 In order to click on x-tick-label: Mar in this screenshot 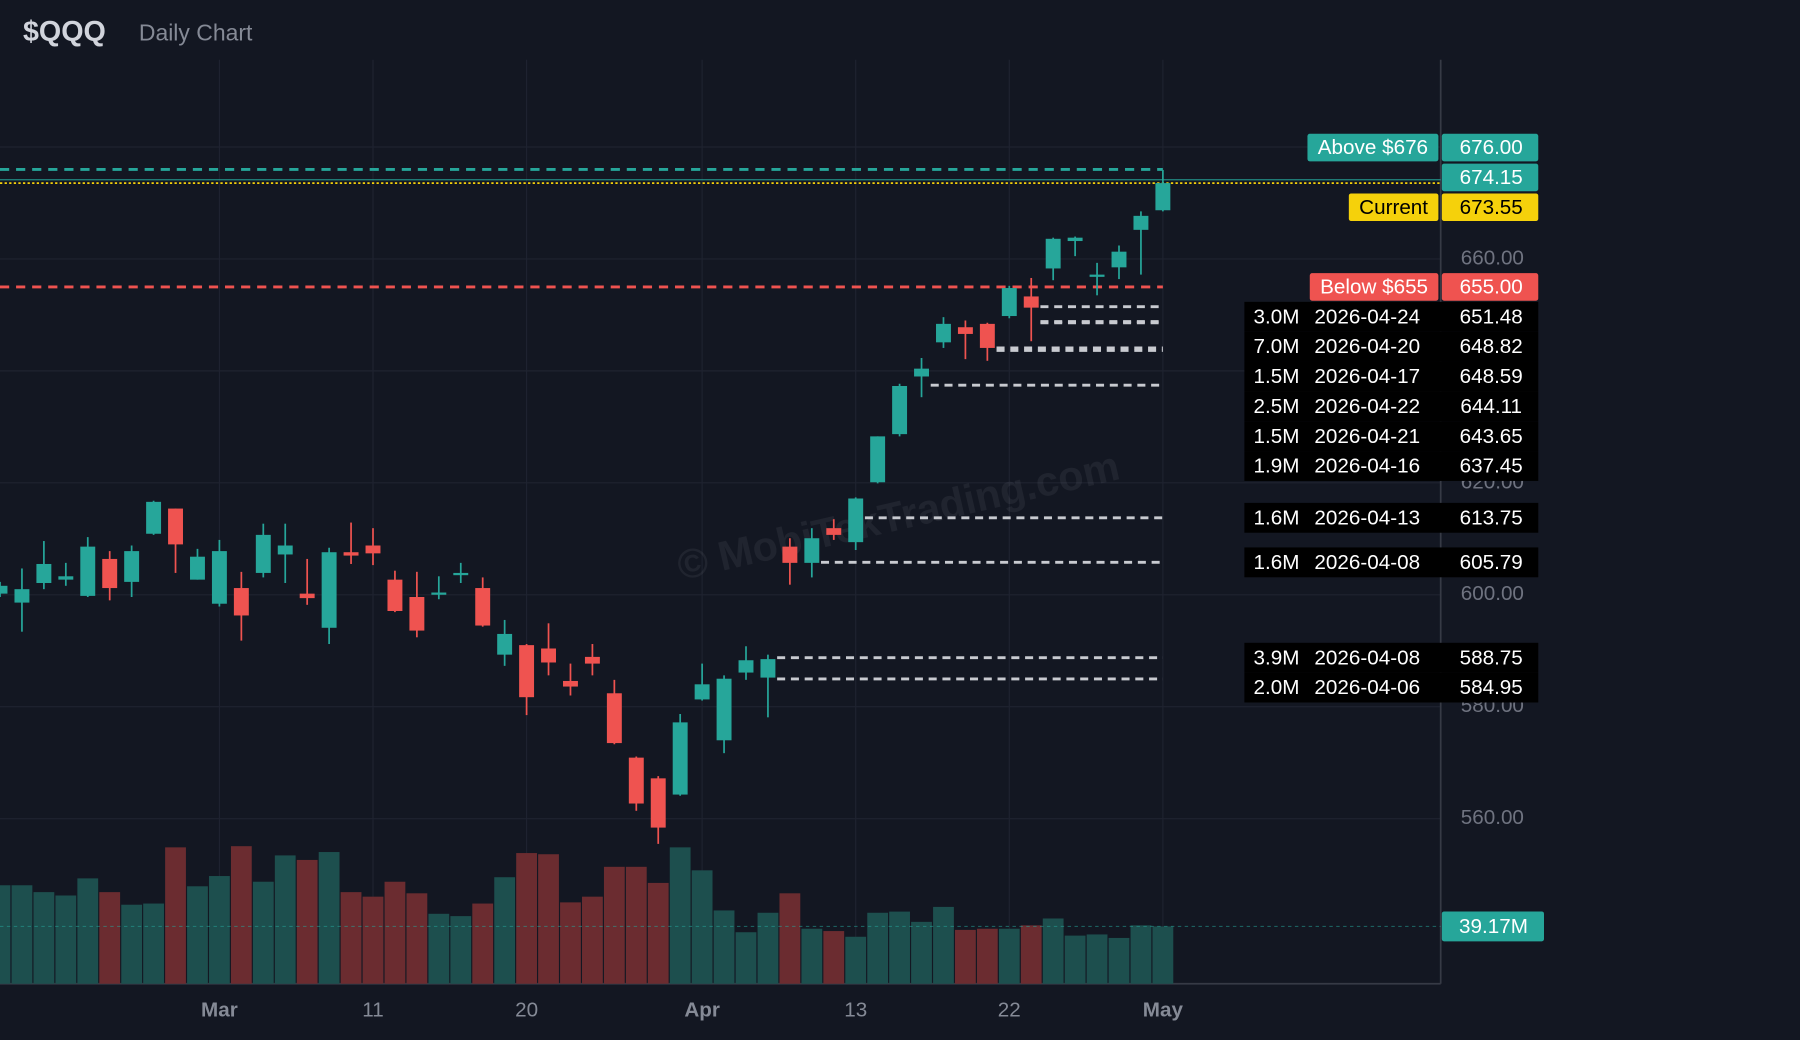, I will do `click(219, 1010)`.